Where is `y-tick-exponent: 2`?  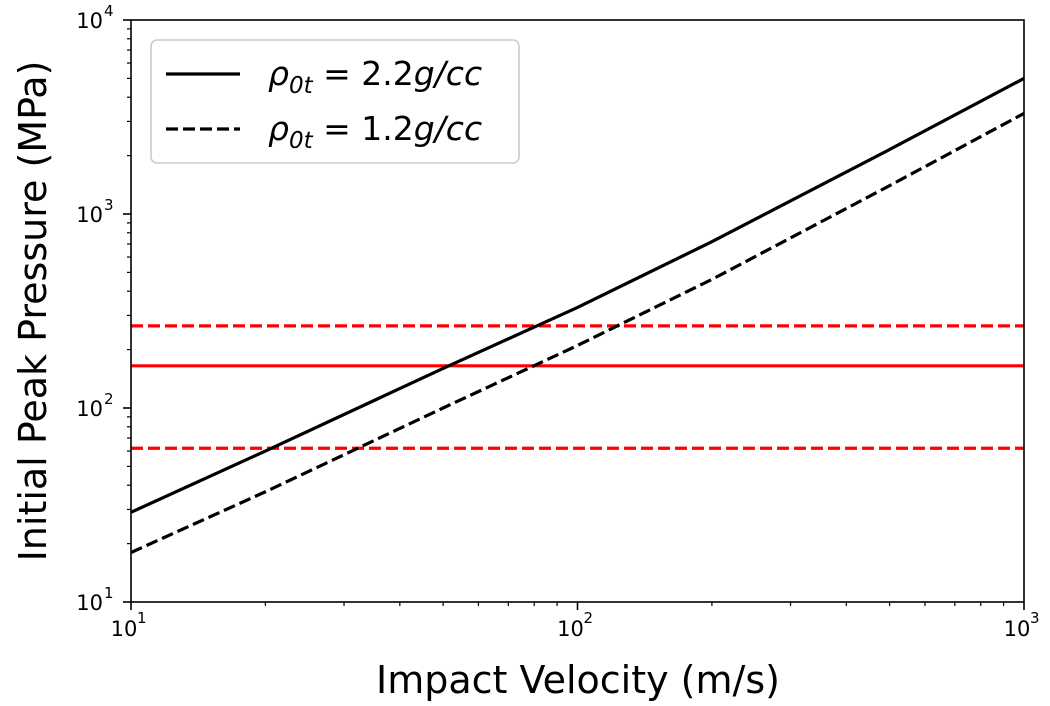
y-tick-exponent: 2 is located at coordinates (109, 399).